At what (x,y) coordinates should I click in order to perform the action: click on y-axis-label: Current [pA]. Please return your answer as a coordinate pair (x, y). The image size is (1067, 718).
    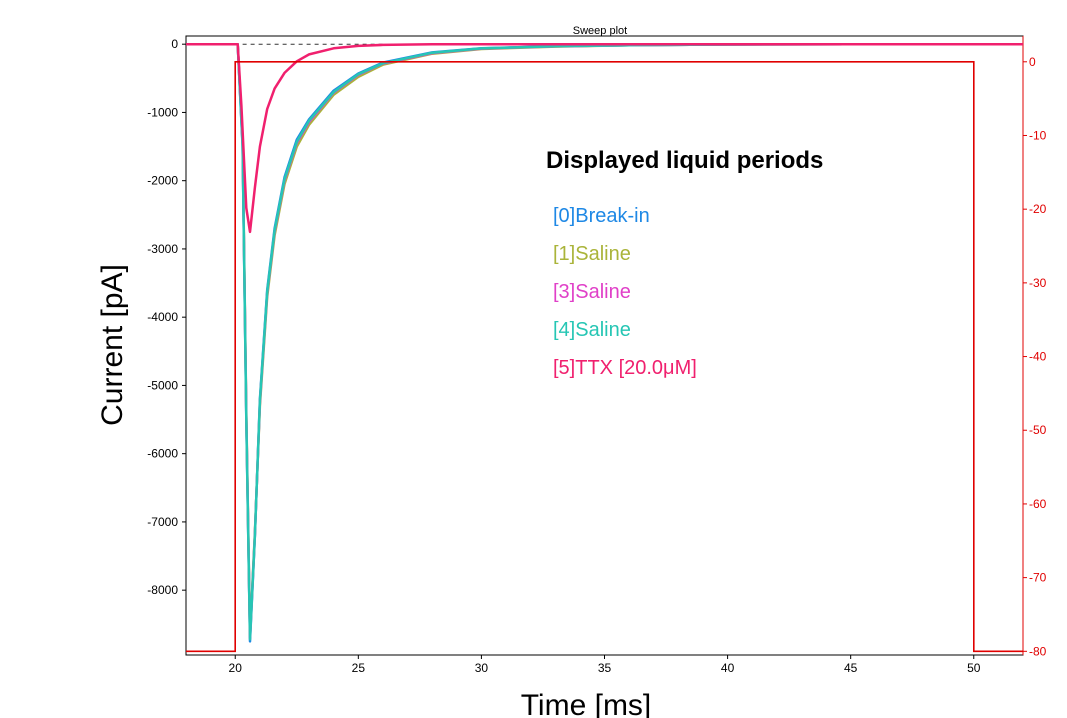
    Looking at the image, I should click on (112, 345).